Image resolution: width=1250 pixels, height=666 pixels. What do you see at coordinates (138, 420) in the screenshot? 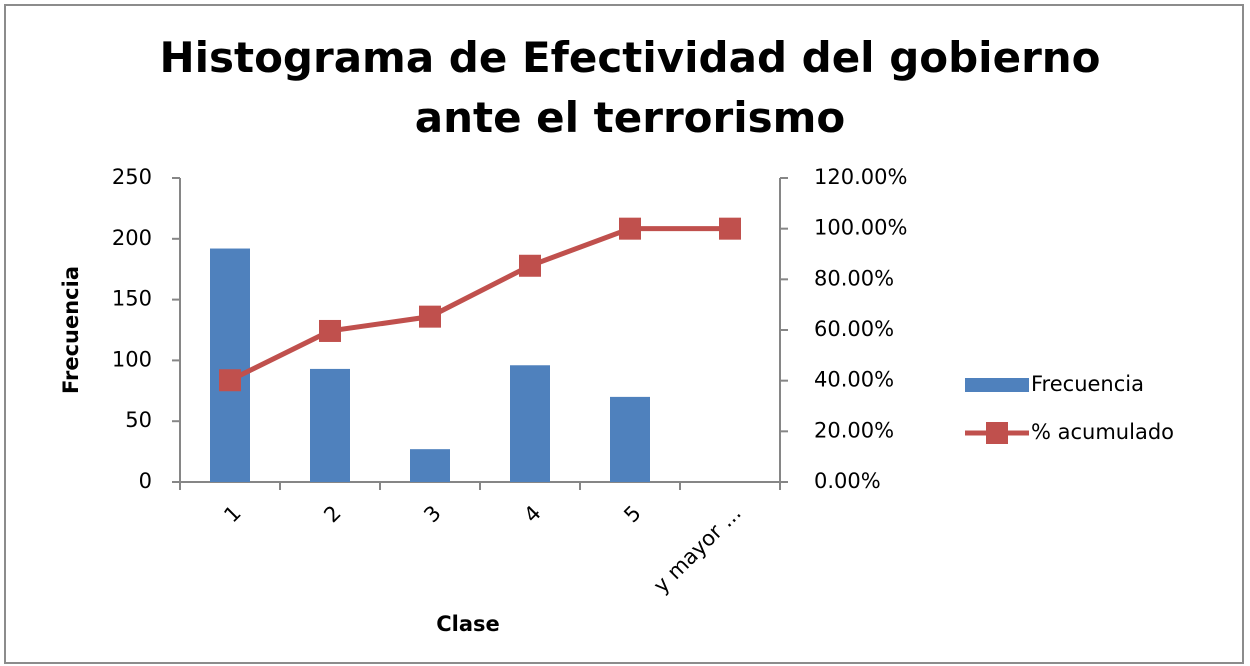
I see `y-tick-label: 50` at bounding box center [138, 420].